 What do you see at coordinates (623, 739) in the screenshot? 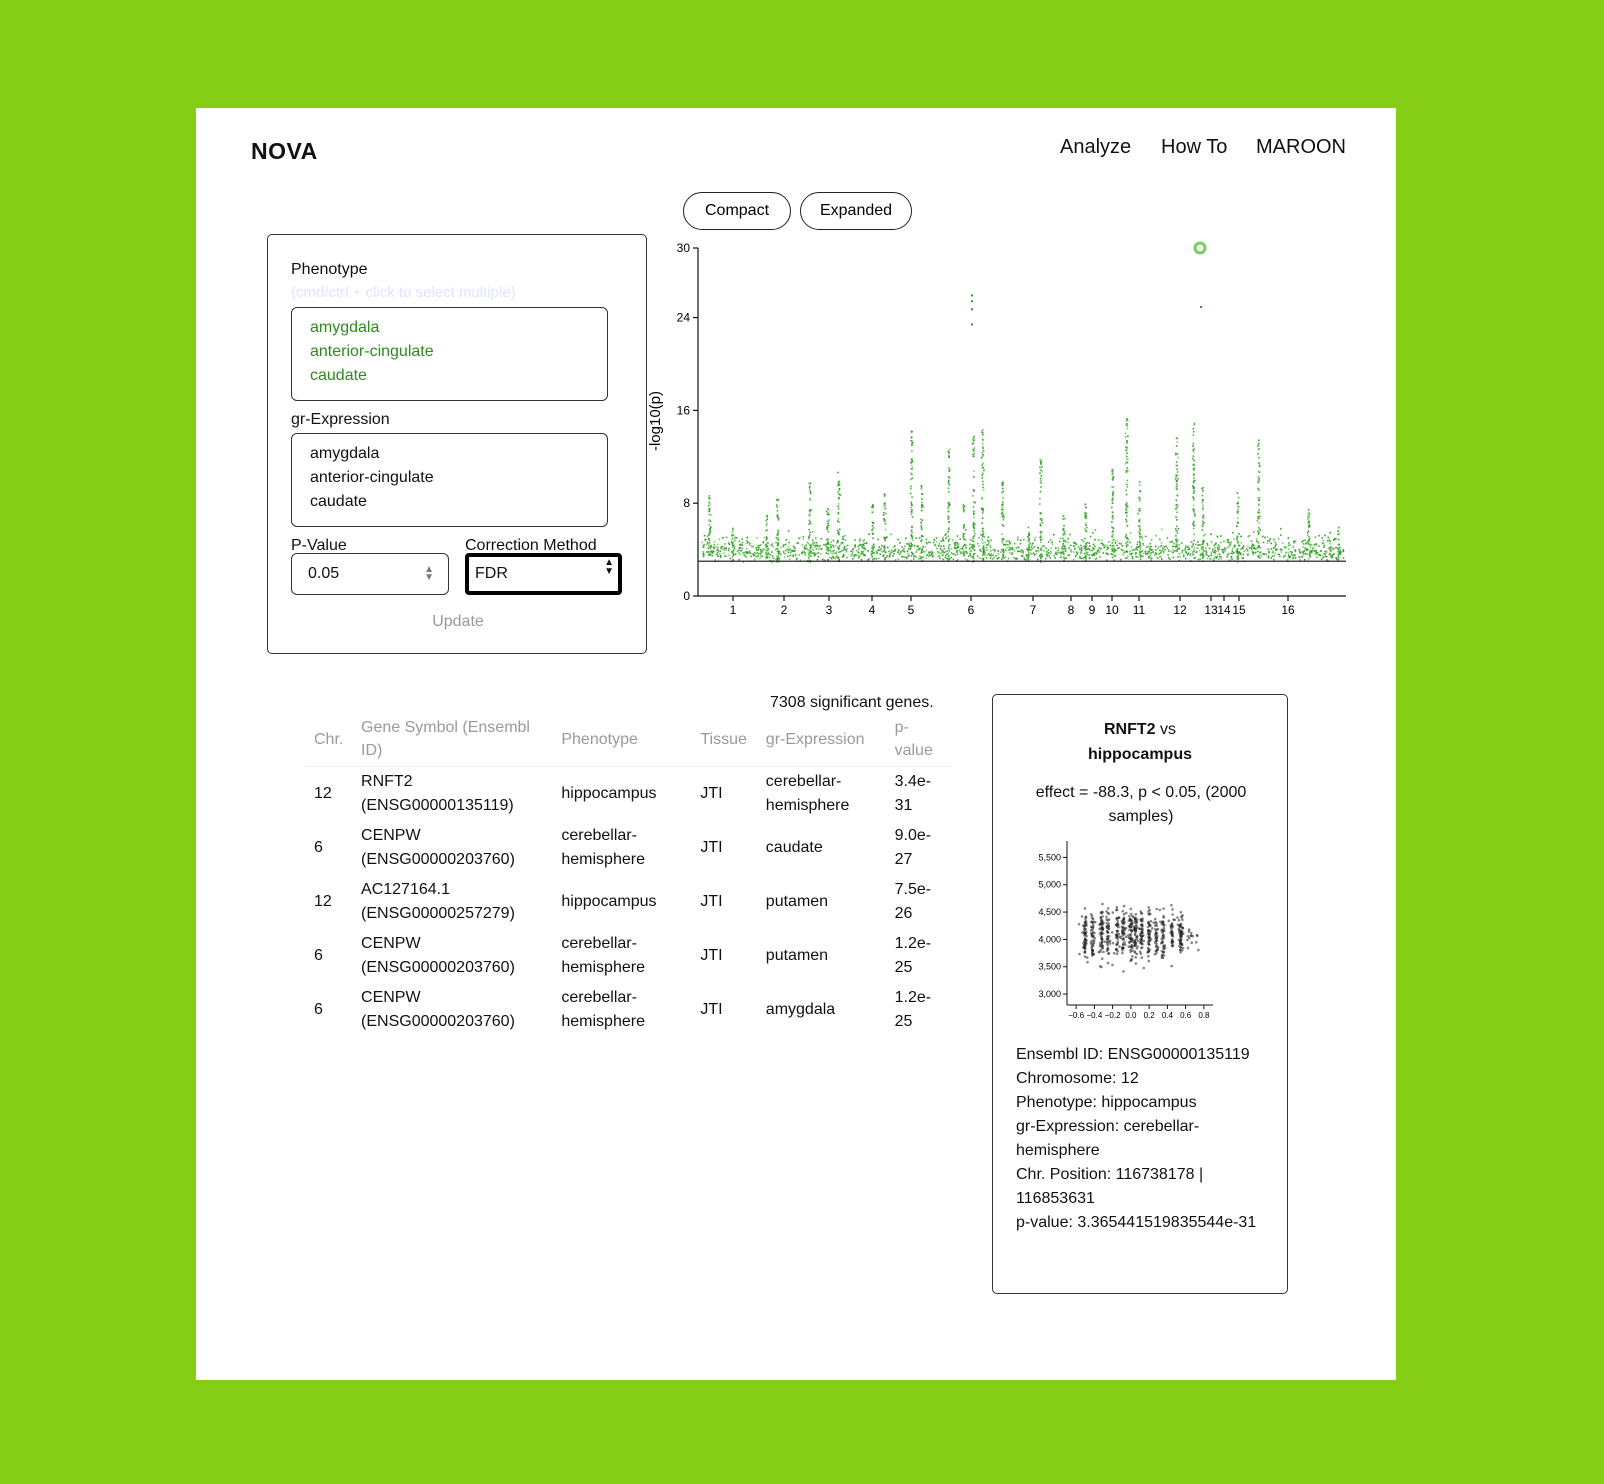
I see `col-phenotype: Phenotype` at bounding box center [623, 739].